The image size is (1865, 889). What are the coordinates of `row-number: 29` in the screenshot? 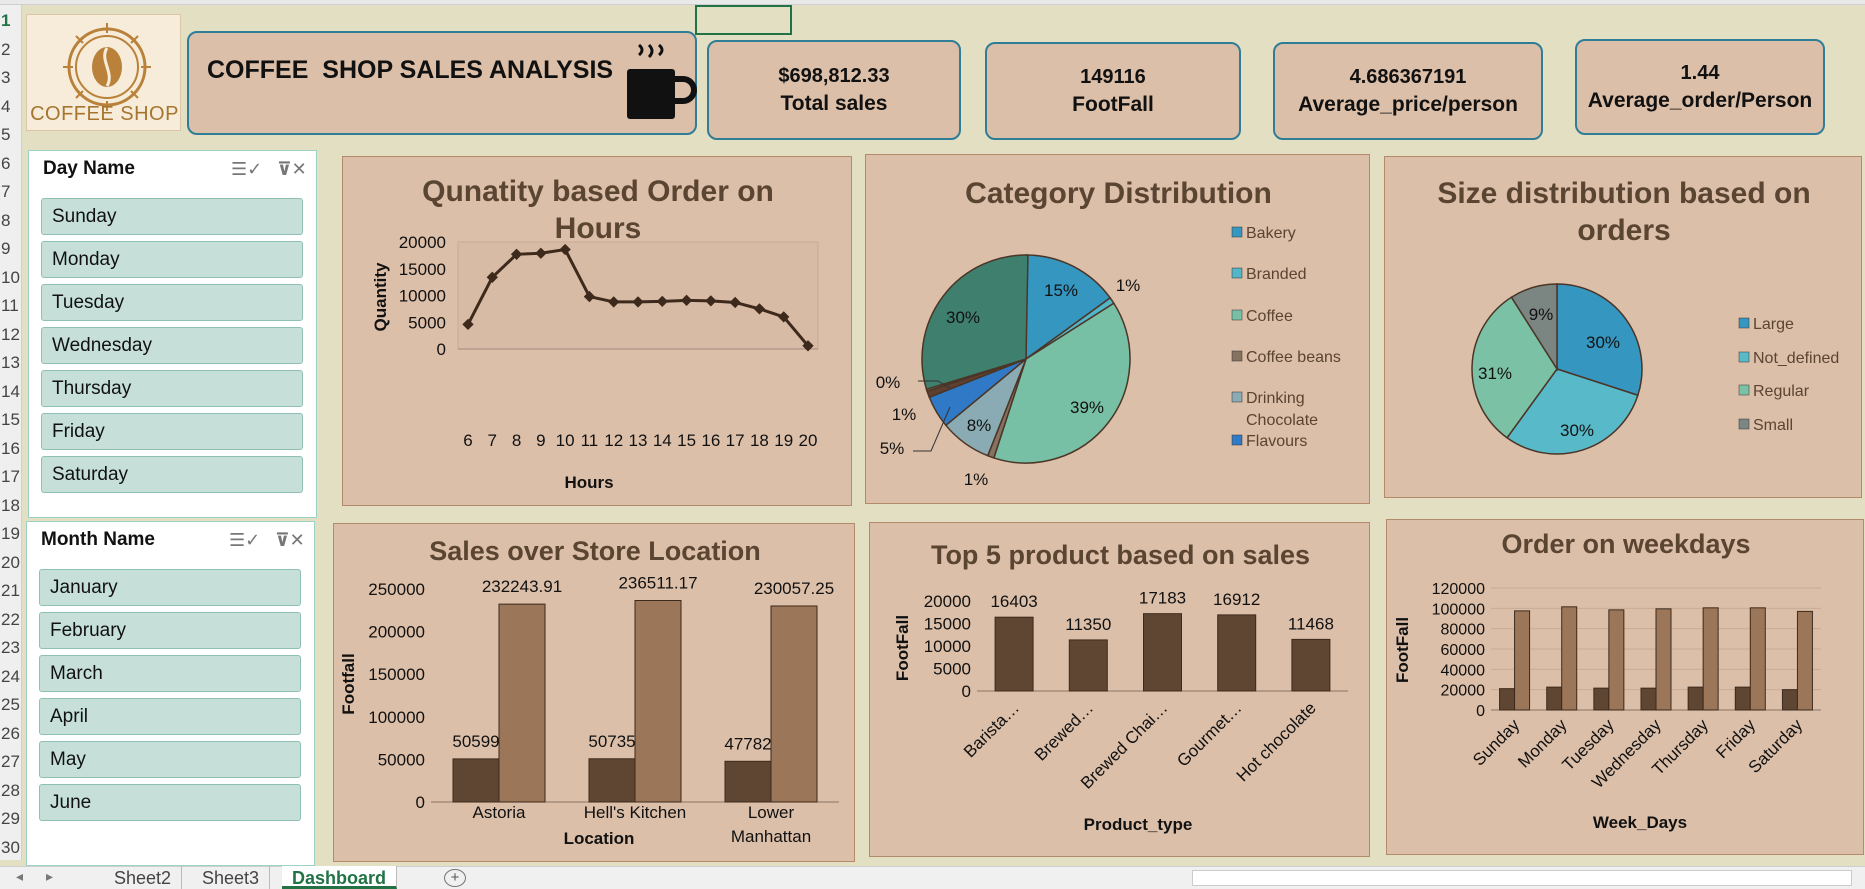 It's located at (10, 818).